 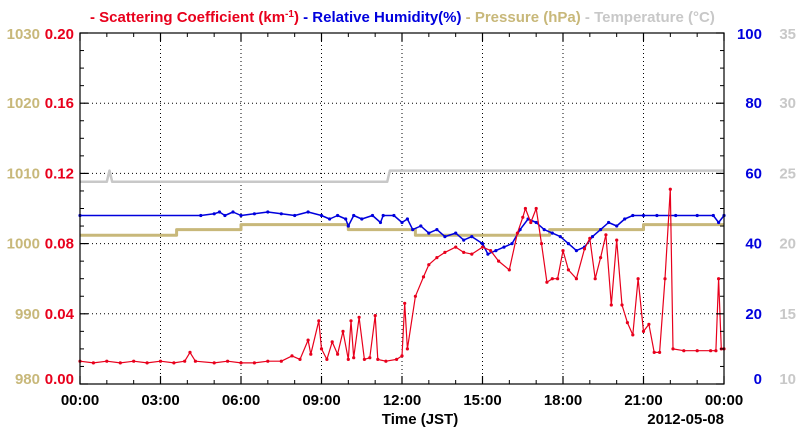 What do you see at coordinates (59, 379) in the screenshot?
I see `scattering-tick-label: 0.00` at bounding box center [59, 379].